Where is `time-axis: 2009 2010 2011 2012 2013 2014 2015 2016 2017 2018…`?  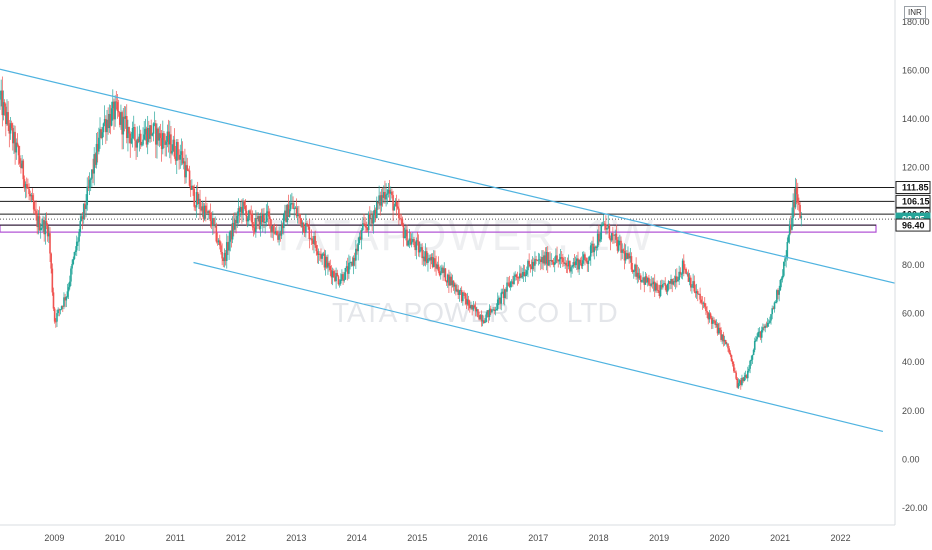
time-axis: 2009 2010 2011 2012 2013 2014 2015 2016 2017 2018… is located at coordinates (447, 538).